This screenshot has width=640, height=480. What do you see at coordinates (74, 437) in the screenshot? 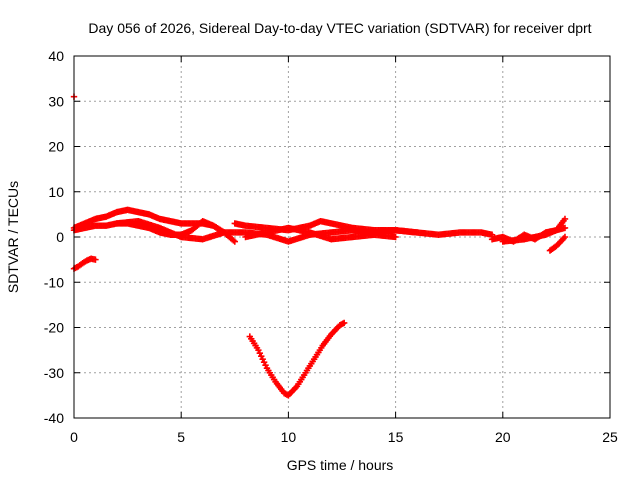
I see `x-tick-label: 0` at bounding box center [74, 437].